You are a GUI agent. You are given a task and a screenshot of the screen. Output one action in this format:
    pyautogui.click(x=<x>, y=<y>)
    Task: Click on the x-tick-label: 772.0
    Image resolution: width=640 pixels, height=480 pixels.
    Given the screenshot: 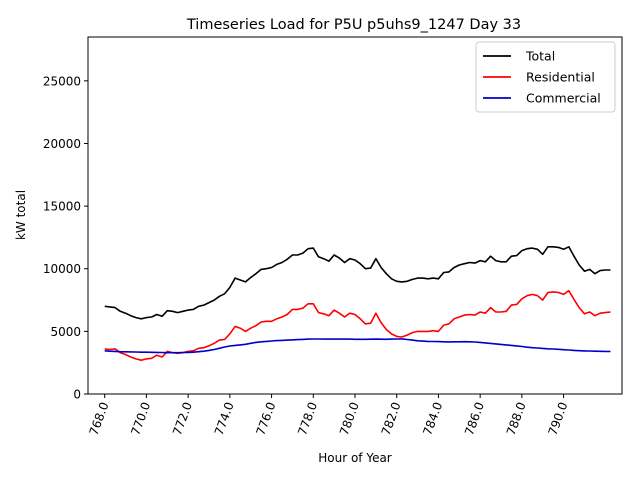 What is the action you would take?
    pyautogui.click(x=182, y=418)
    